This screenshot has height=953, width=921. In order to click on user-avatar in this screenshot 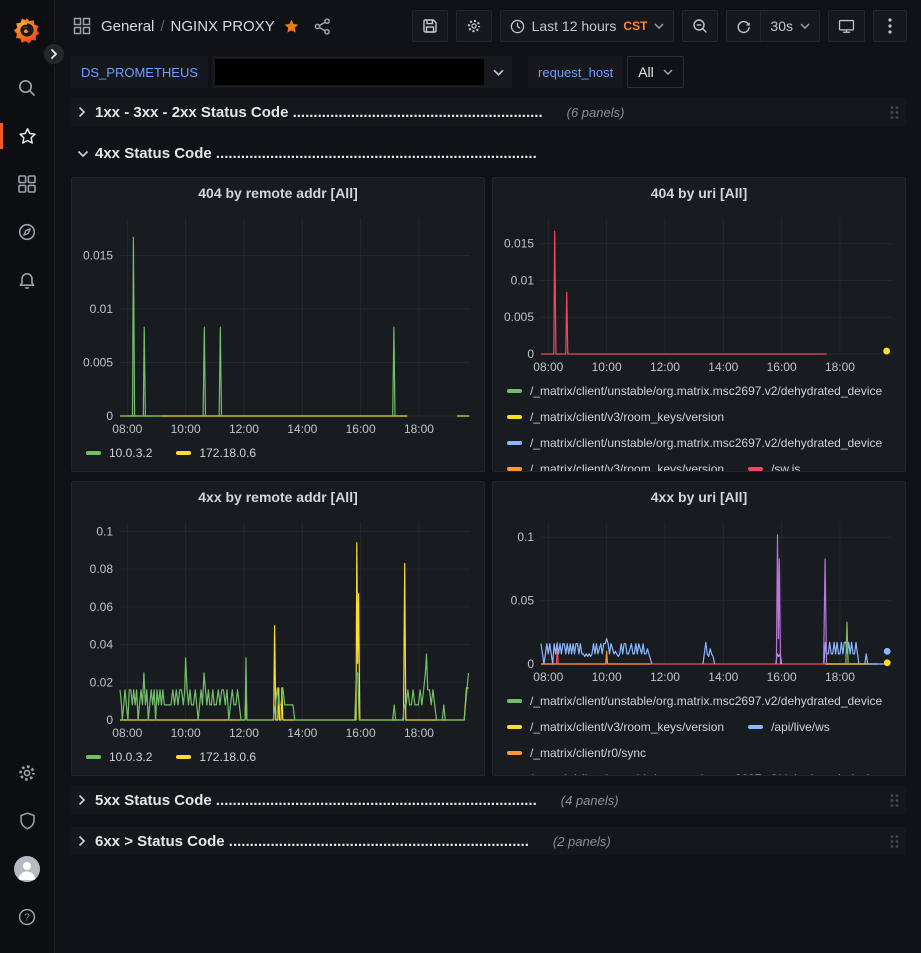, I will do `click(27, 869)`.